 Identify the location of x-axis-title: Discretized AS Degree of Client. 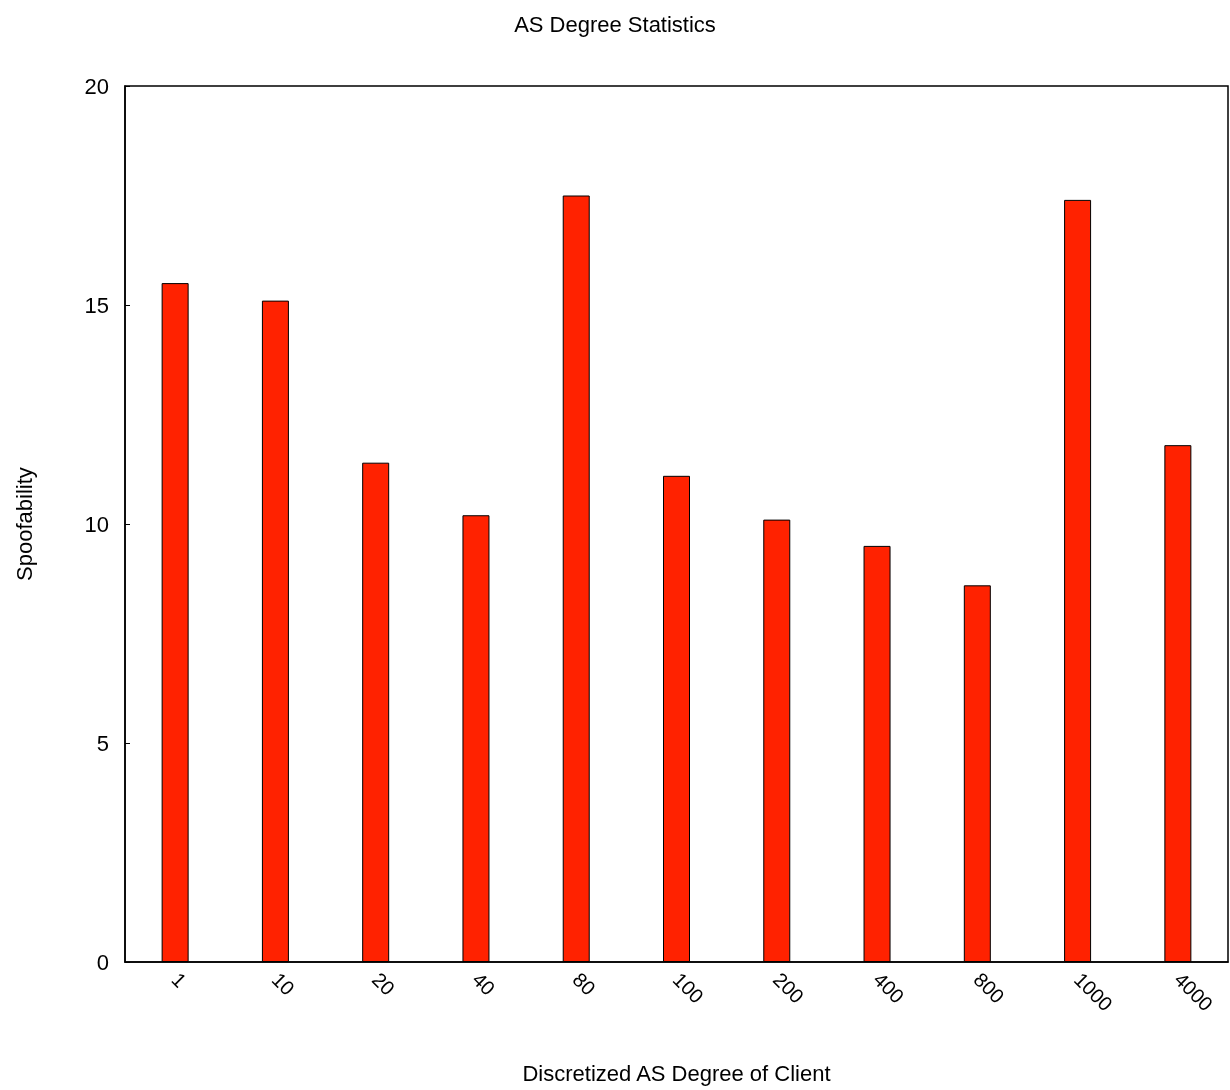
(676, 1073).